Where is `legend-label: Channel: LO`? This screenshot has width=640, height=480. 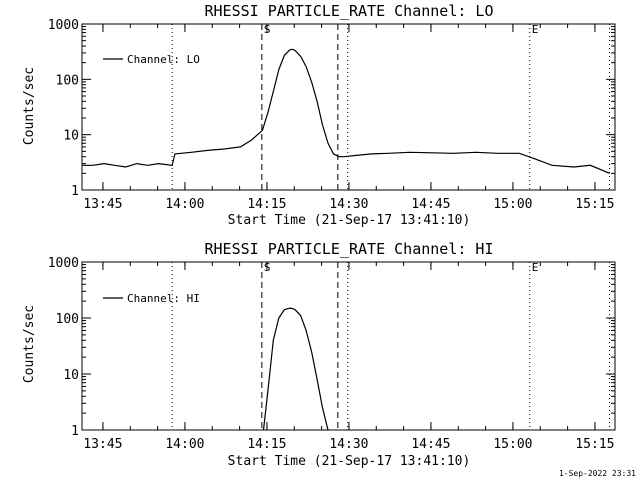
legend-label: Channel: LO is located at coordinates (163, 59).